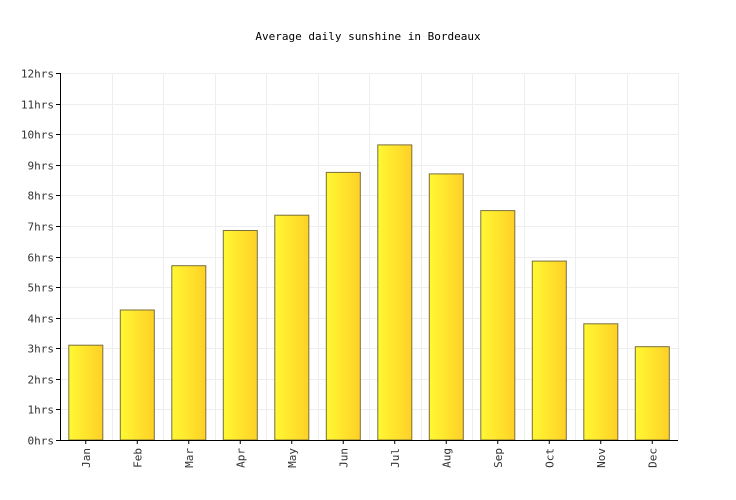 The height and width of the screenshot is (500, 736). I want to click on x-tick-label: Jul, so click(395, 458).